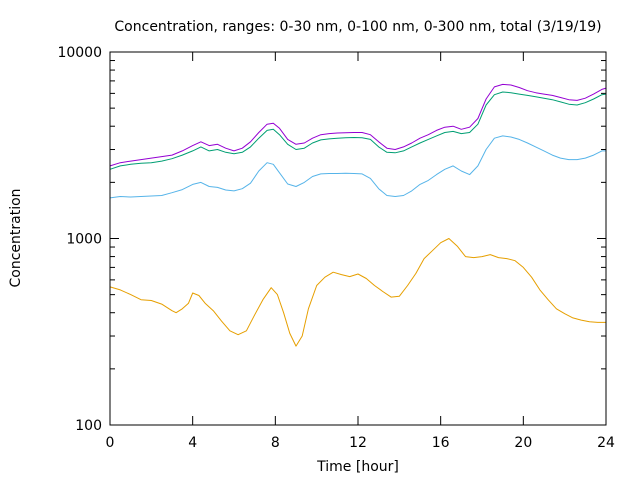  What do you see at coordinates (84, 240) in the screenshot?
I see `y-tick-label: 1000` at bounding box center [84, 240].